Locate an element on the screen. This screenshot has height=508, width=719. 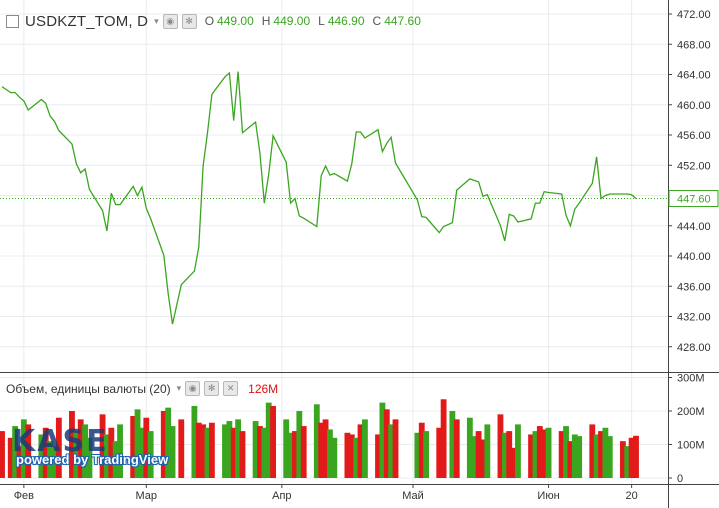
price-tick-label: 468.00 is located at coordinates (694, 45).